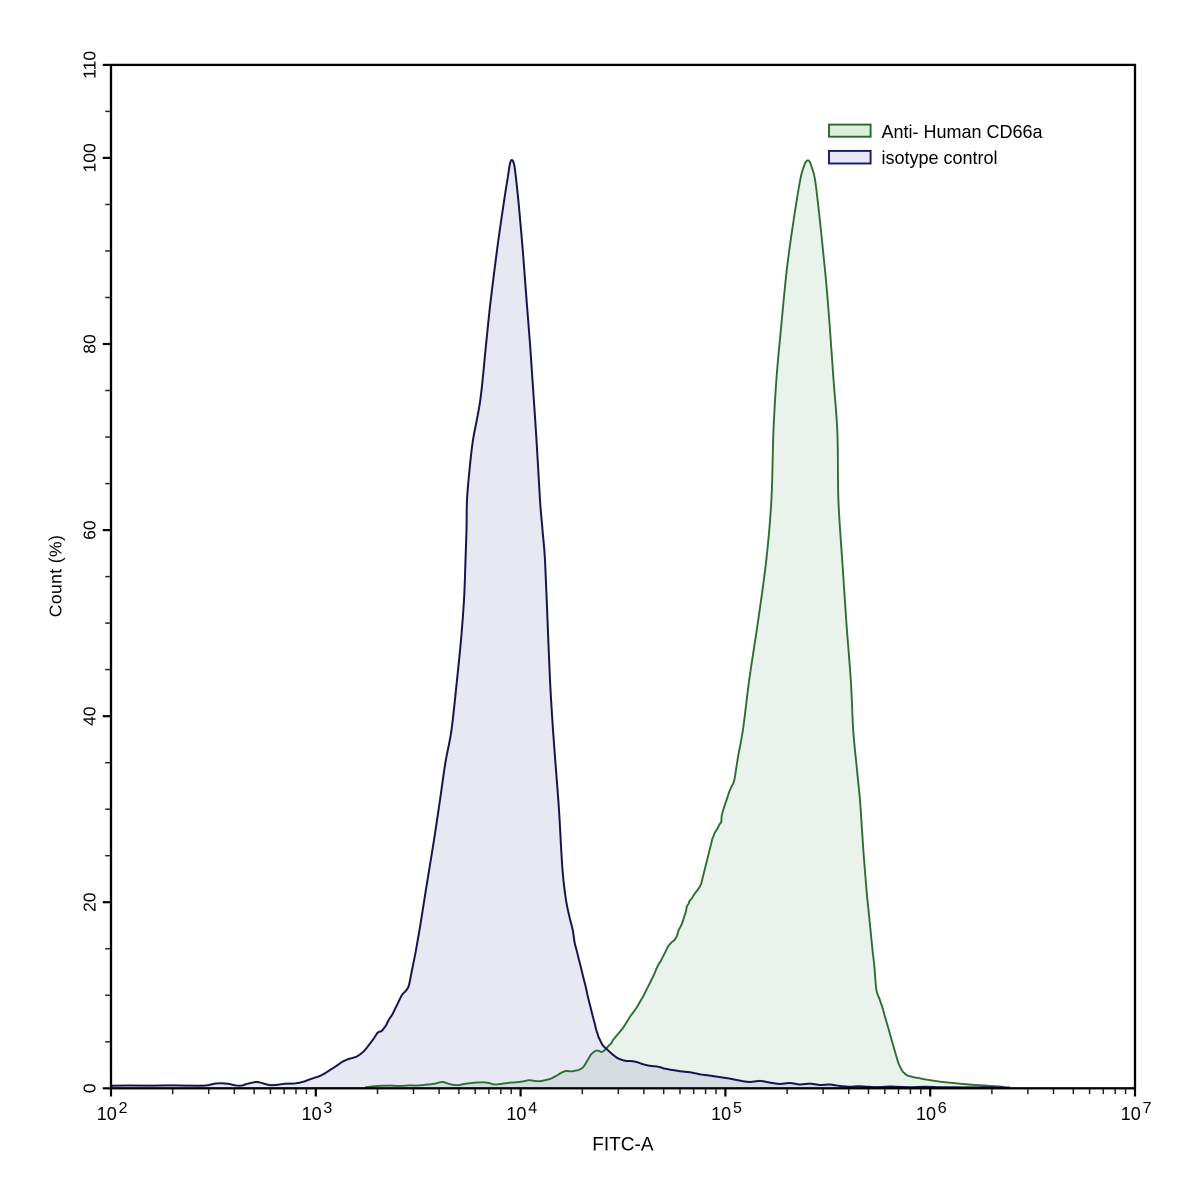 This screenshot has height=1193, width=1197. I want to click on svg-text: 100, so click(90, 157).